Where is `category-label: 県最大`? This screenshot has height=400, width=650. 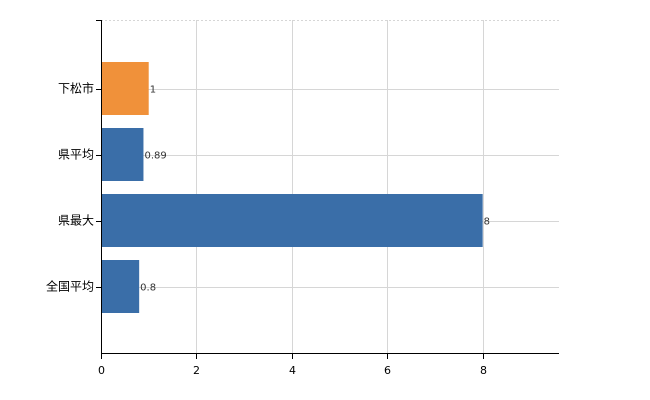
category-label: 県最大 is located at coordinates (76, 221).